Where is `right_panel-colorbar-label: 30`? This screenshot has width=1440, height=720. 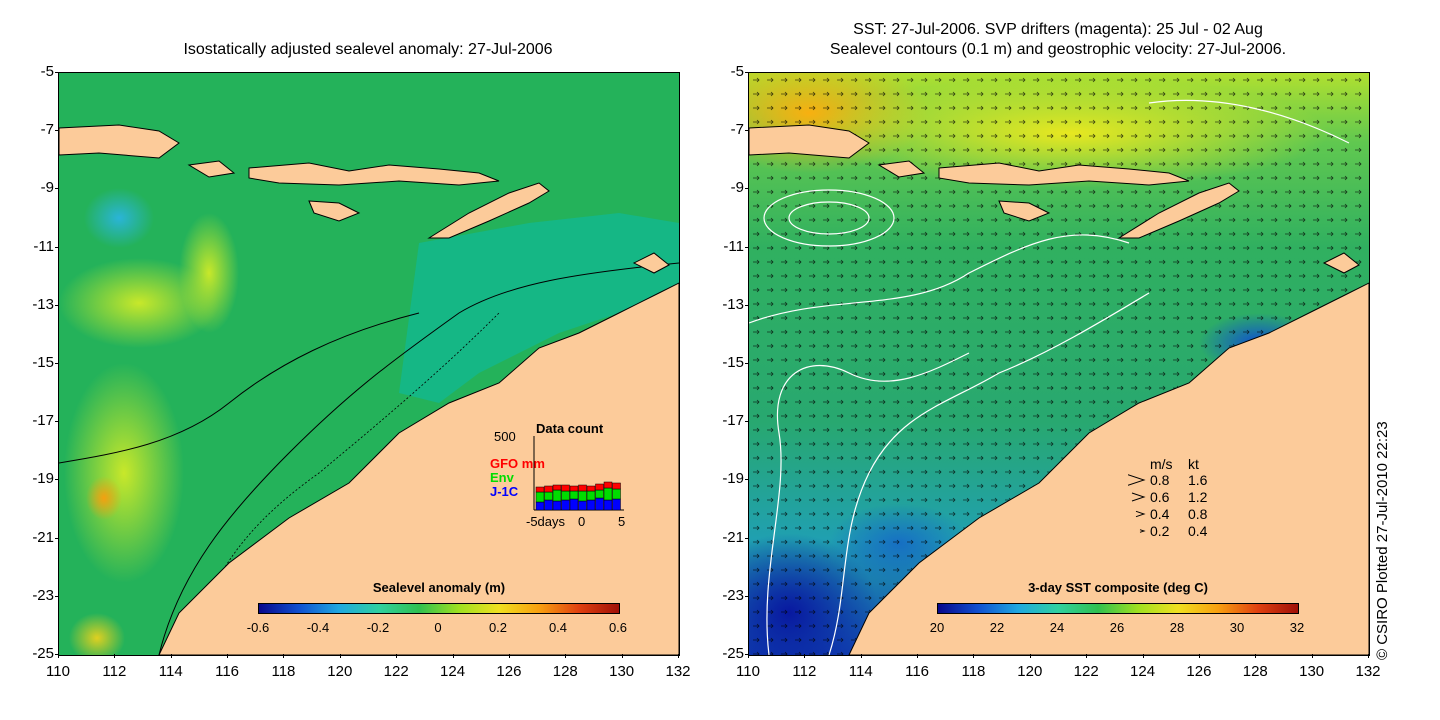
right_panel-colorbar-label: 30 is located at coordinates (1237, 627).